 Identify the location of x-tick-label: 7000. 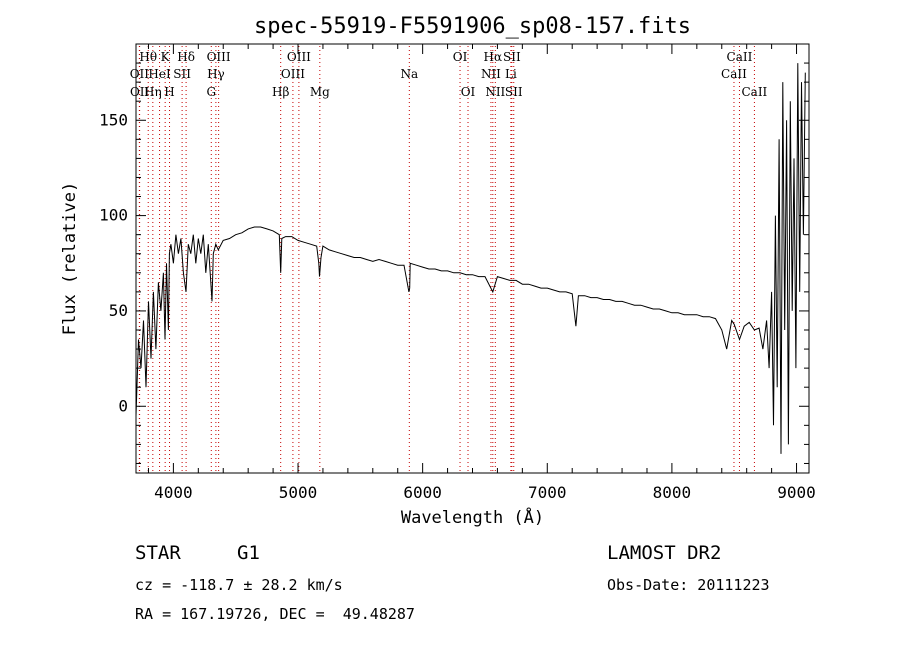
(547, 492).